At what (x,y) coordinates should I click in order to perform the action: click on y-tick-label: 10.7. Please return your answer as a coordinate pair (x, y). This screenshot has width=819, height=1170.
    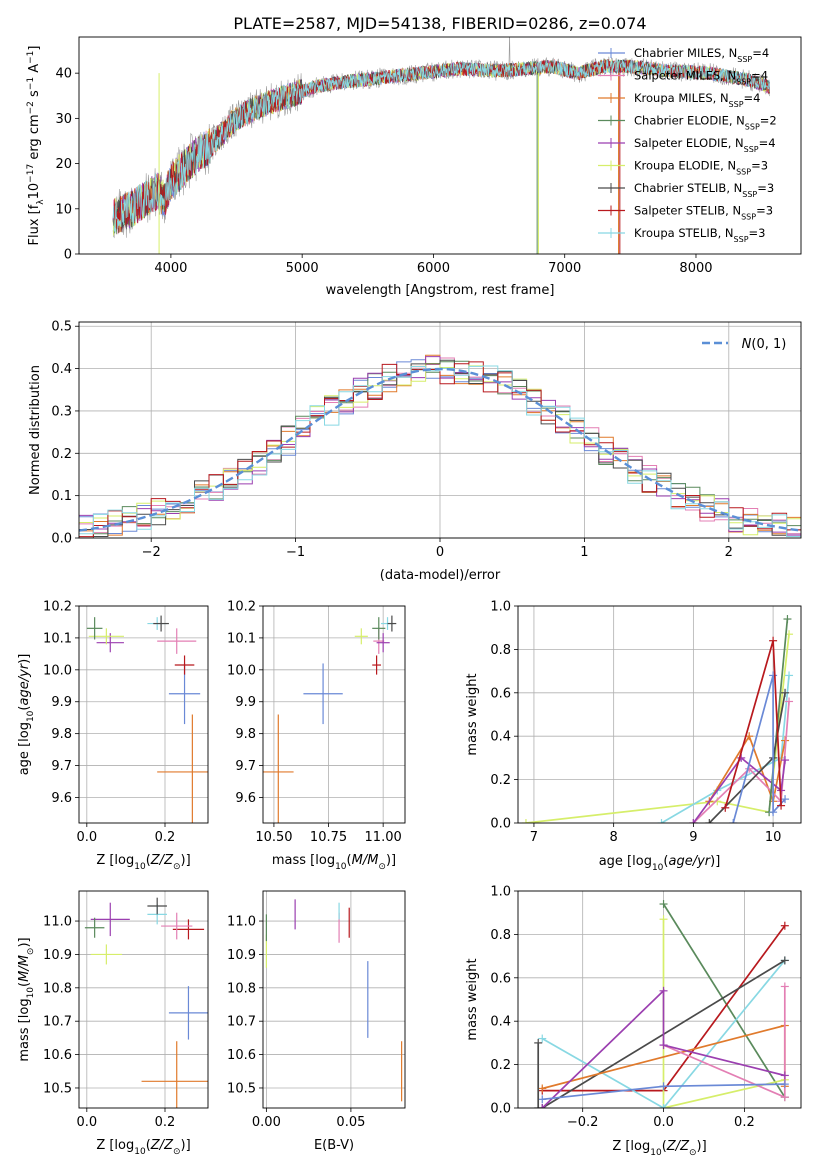
    Looking at the image, I should click on (241, 1022).